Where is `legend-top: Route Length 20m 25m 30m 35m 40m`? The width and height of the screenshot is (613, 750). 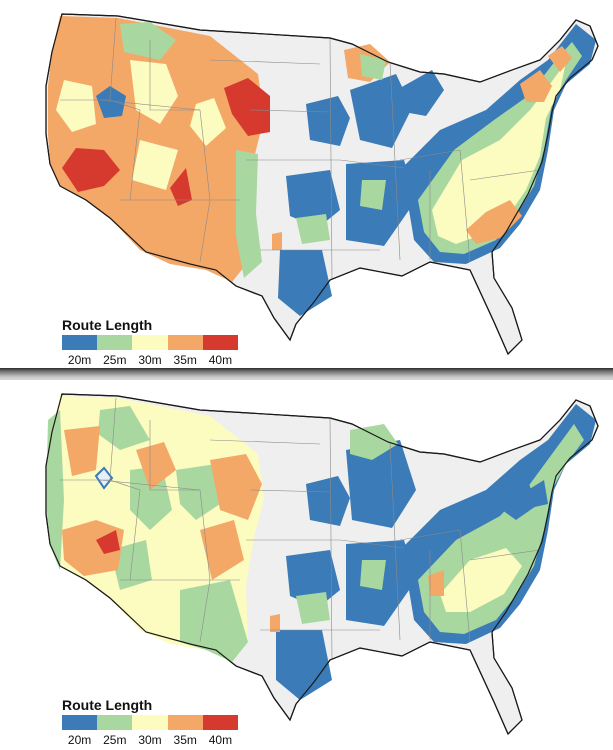
legend-top: Route Length 20m 25m 30m 35m 40m is located at coordinates (152, 341).